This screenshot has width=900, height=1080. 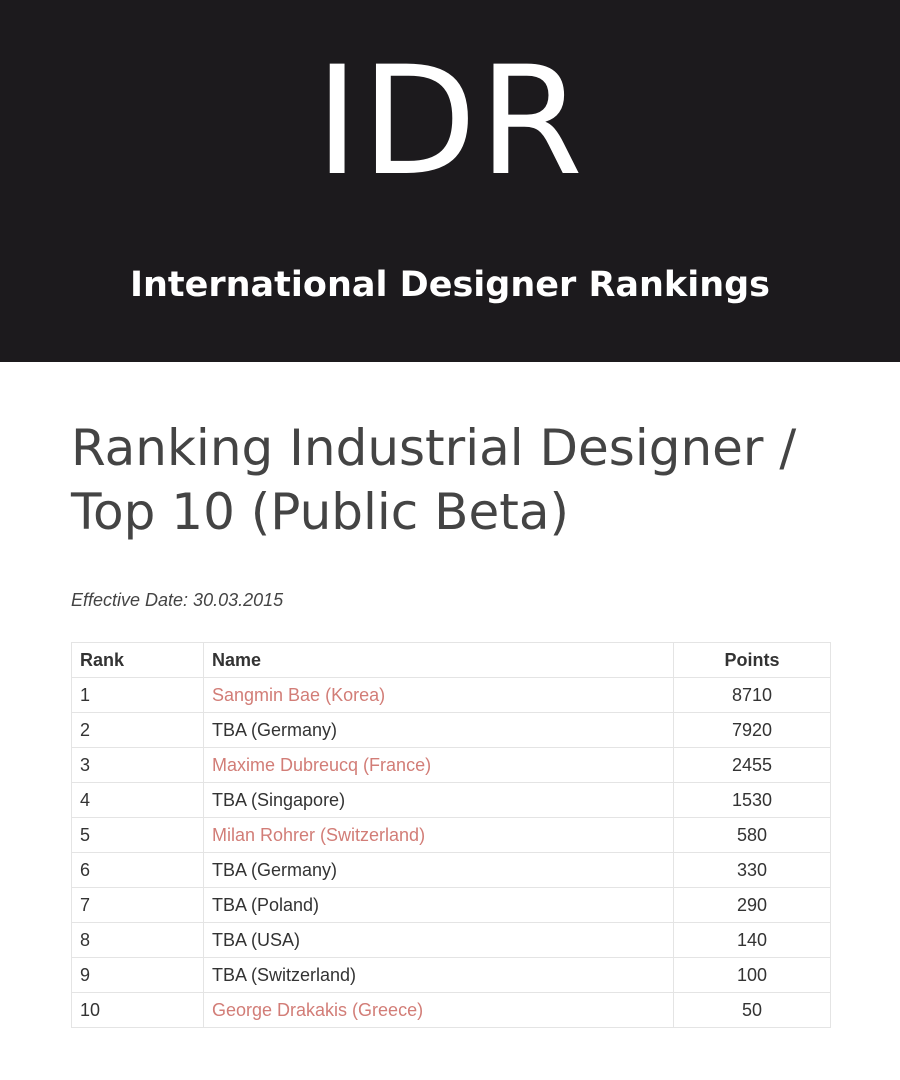 What do you see at coordinates (438, 765) in the screenshot?
I see `name-cell: Maxime Dubreucq (France)` at bounding box center [438, 765].